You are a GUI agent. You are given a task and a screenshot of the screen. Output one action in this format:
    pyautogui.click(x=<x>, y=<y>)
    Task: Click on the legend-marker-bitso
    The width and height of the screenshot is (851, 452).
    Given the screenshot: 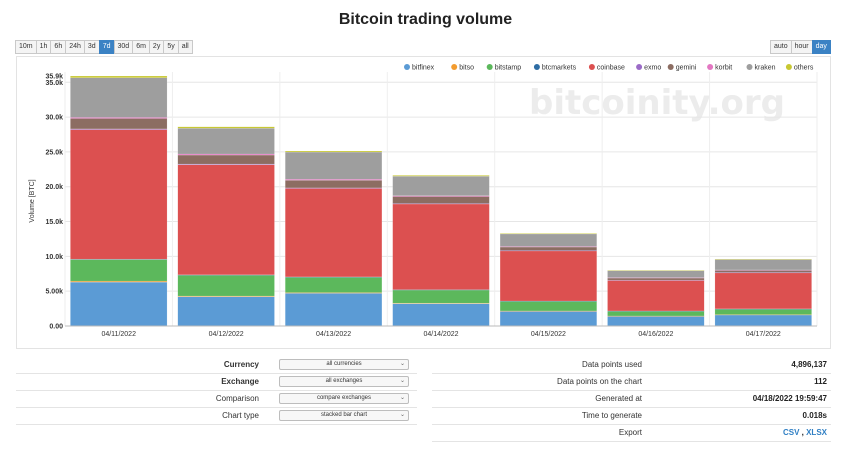 What is the action you would take?
    pyautogui.click(x=454, y=67)
    